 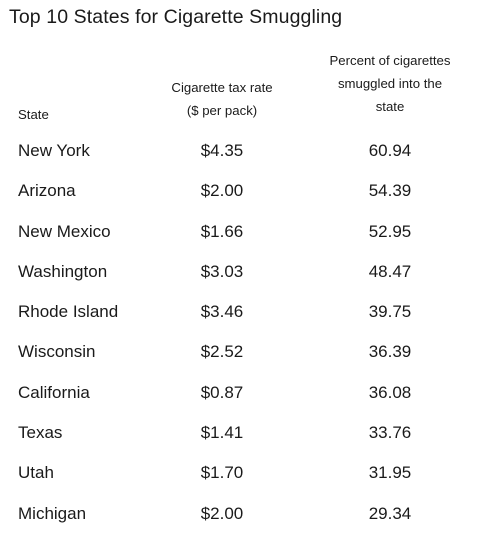 What do you see at coordinates (222, 352) in the screenshot?
I see `cell-tax-rate: $2.52` at bounding box center [222, 352].